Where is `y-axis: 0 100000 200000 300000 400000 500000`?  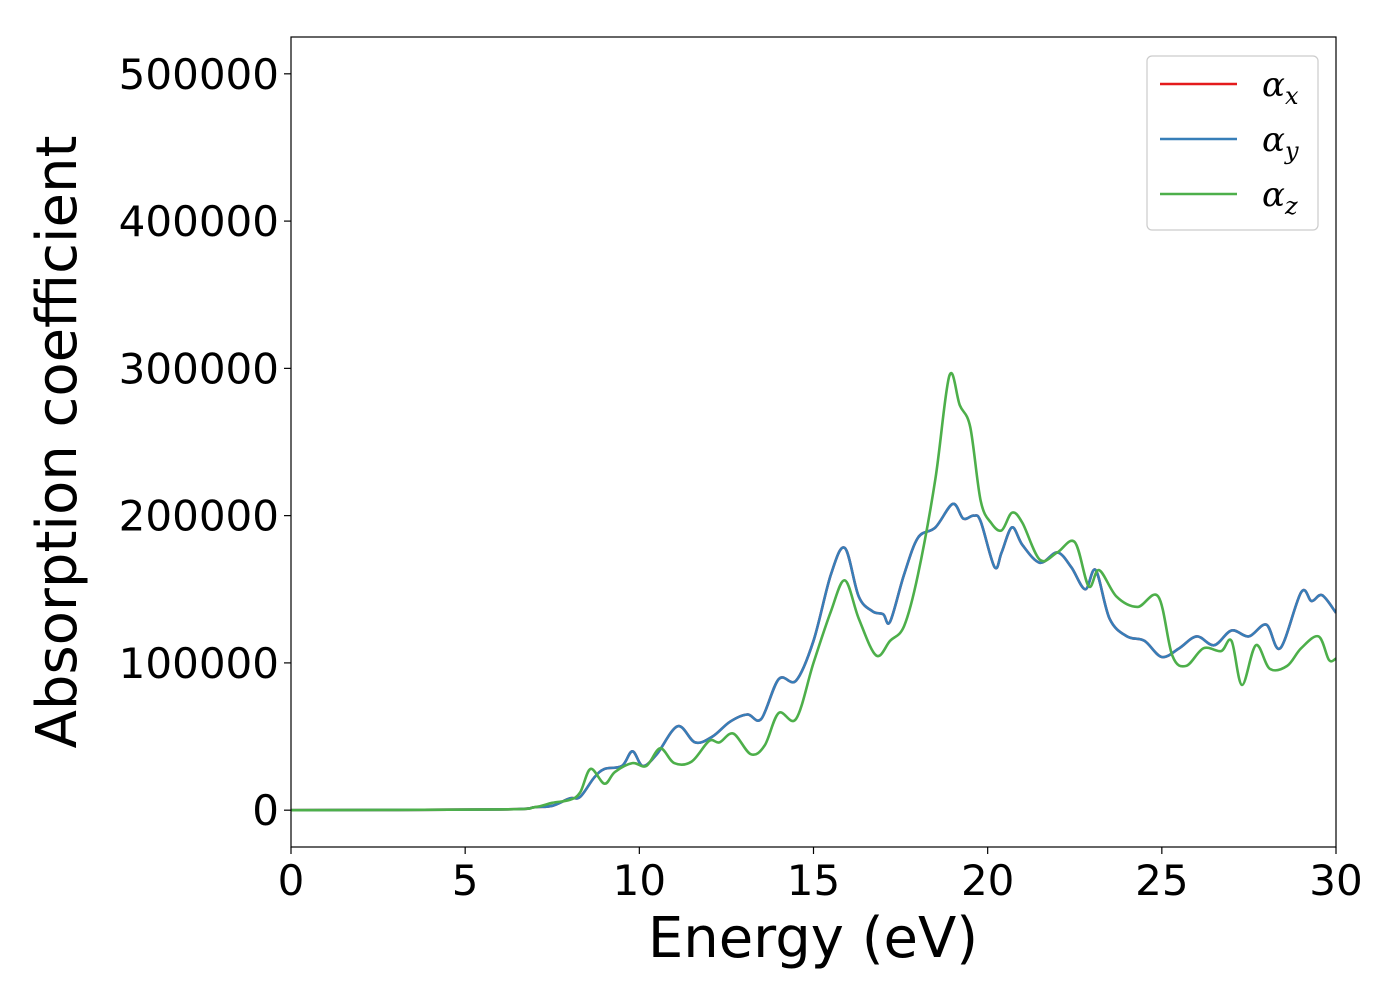
y-axis: 0 100000 200000 300000 400000 500000 is located at coordinates (205, 442).